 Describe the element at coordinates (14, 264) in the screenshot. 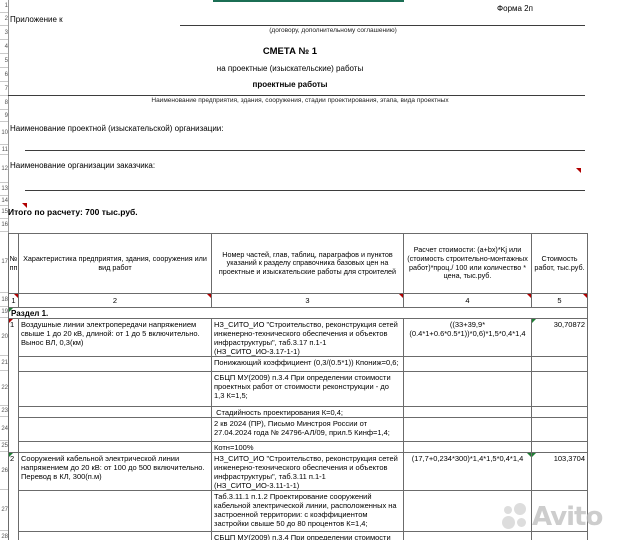

I see `header-num: № пп` at that location.